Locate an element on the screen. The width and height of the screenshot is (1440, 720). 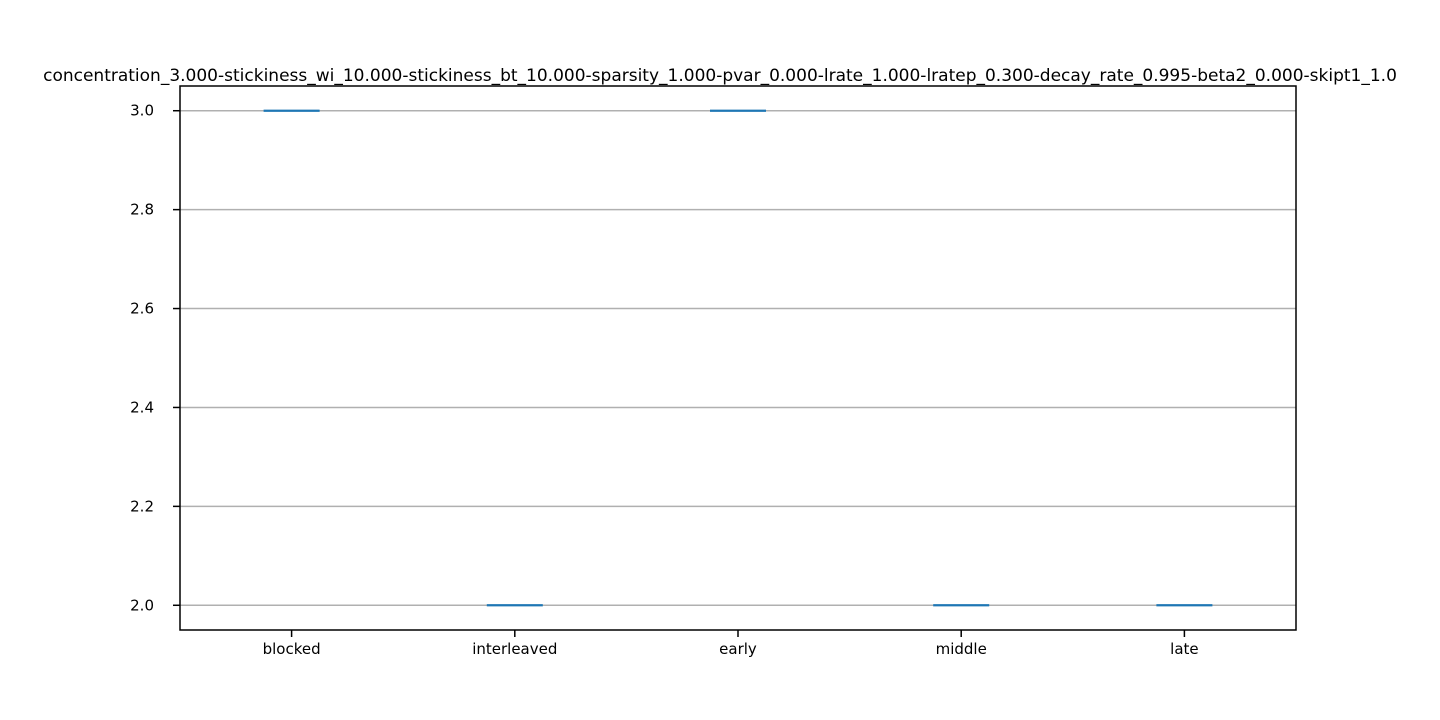
x-tick-label: late is located at coordinates (1184, 649).